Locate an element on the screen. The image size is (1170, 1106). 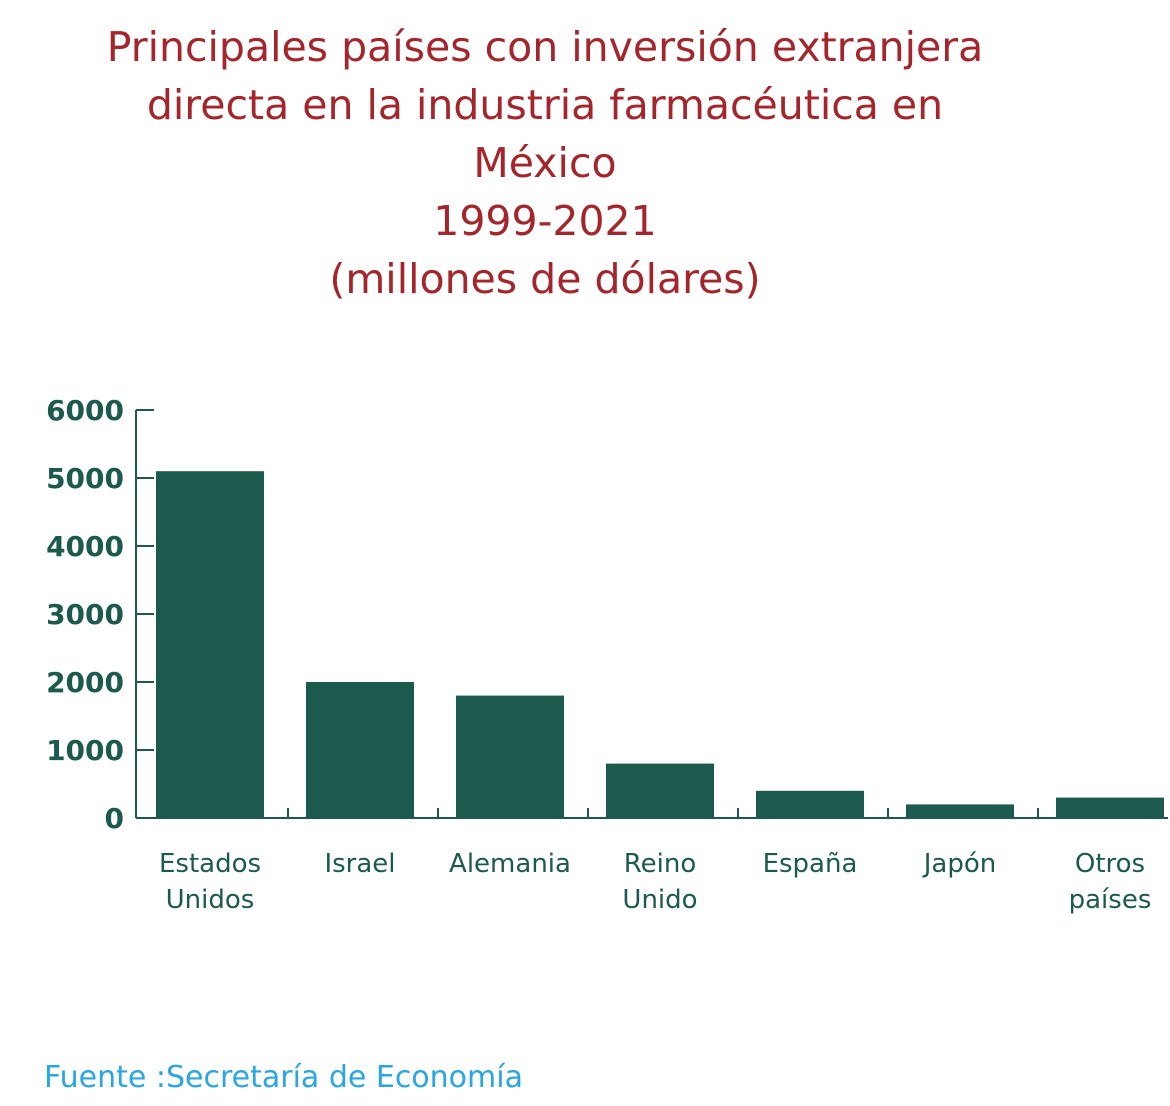
x-category-label: España is located at coordinates (810, 864).